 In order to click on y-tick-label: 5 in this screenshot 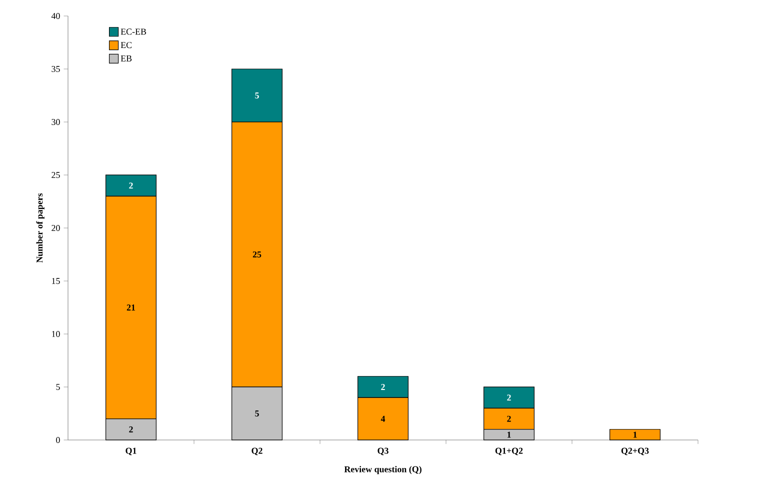, I will do `click(58, 387)`.